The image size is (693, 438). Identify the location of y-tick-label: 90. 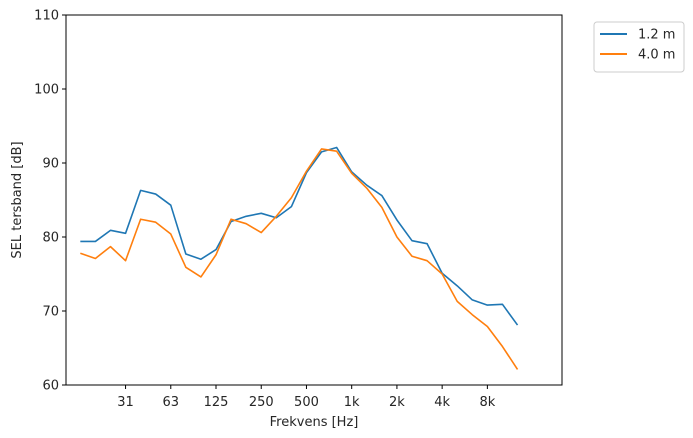
(50, 164).